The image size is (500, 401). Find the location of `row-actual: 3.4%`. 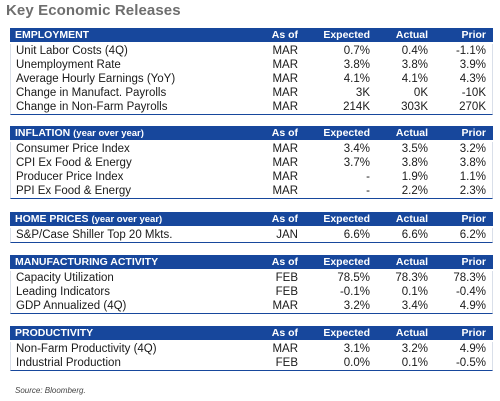

row-actual: 3.4% is located at coordinates (414, 306).